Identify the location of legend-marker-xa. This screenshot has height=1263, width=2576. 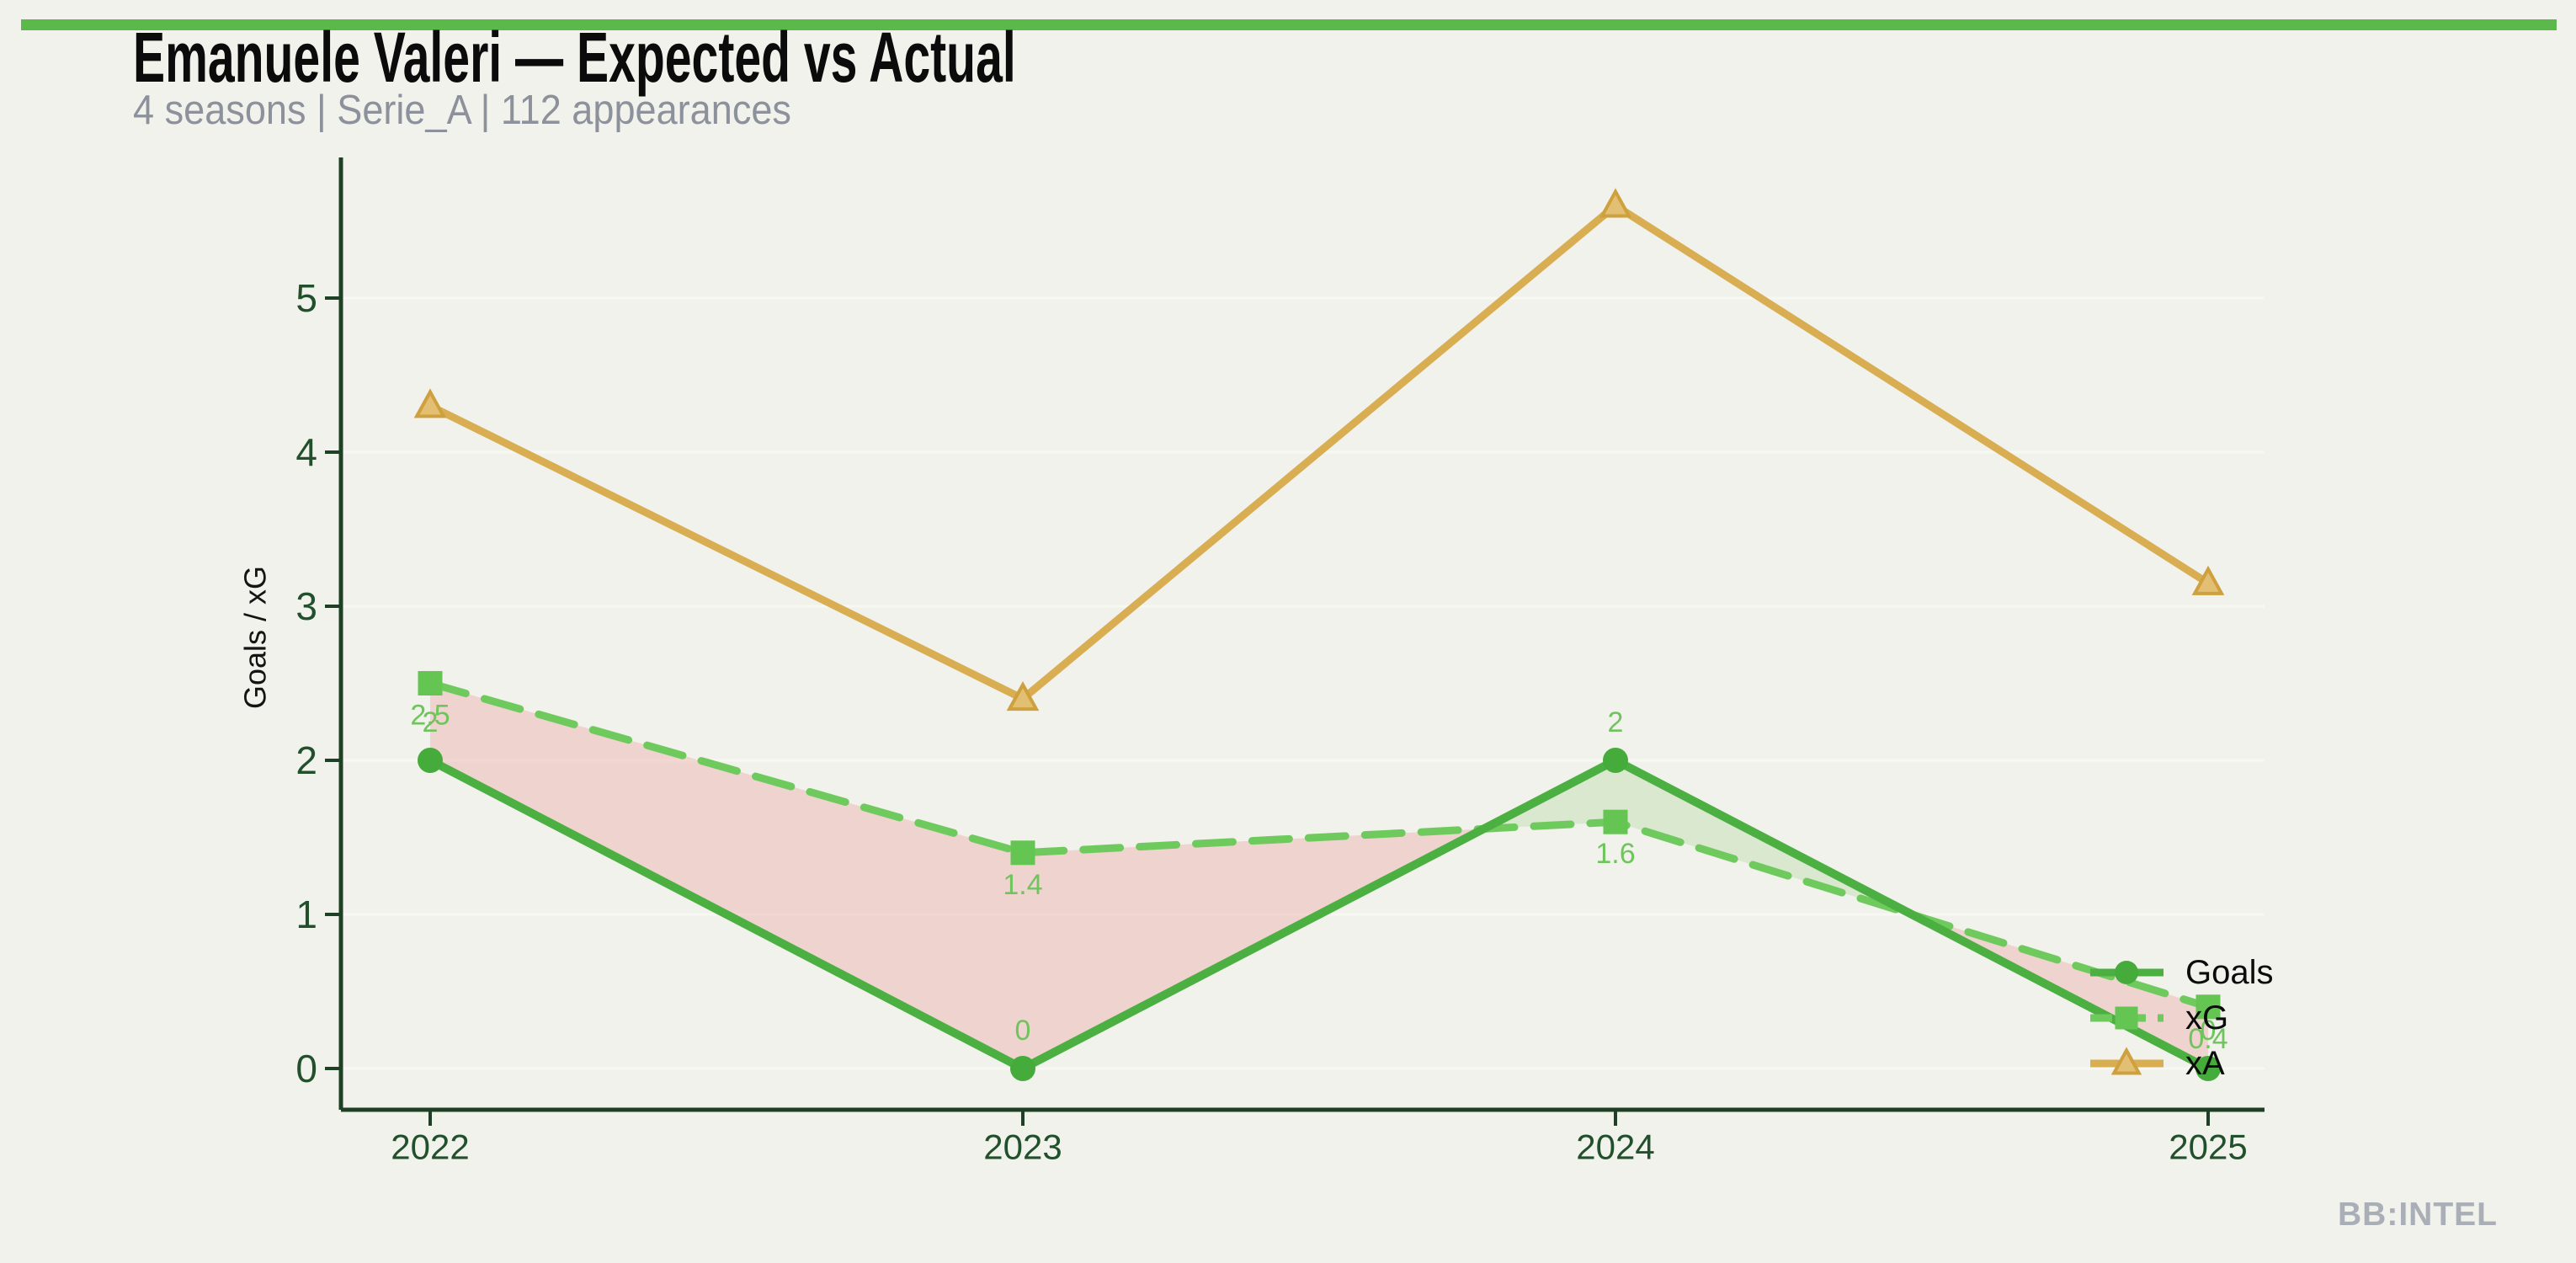
(2126, 1061).